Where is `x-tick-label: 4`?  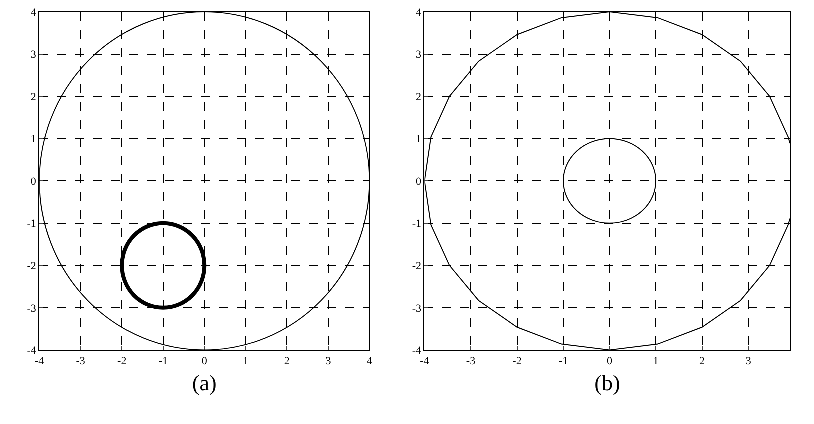
x-tick-label: 4 is located at coordinates (369, 361).